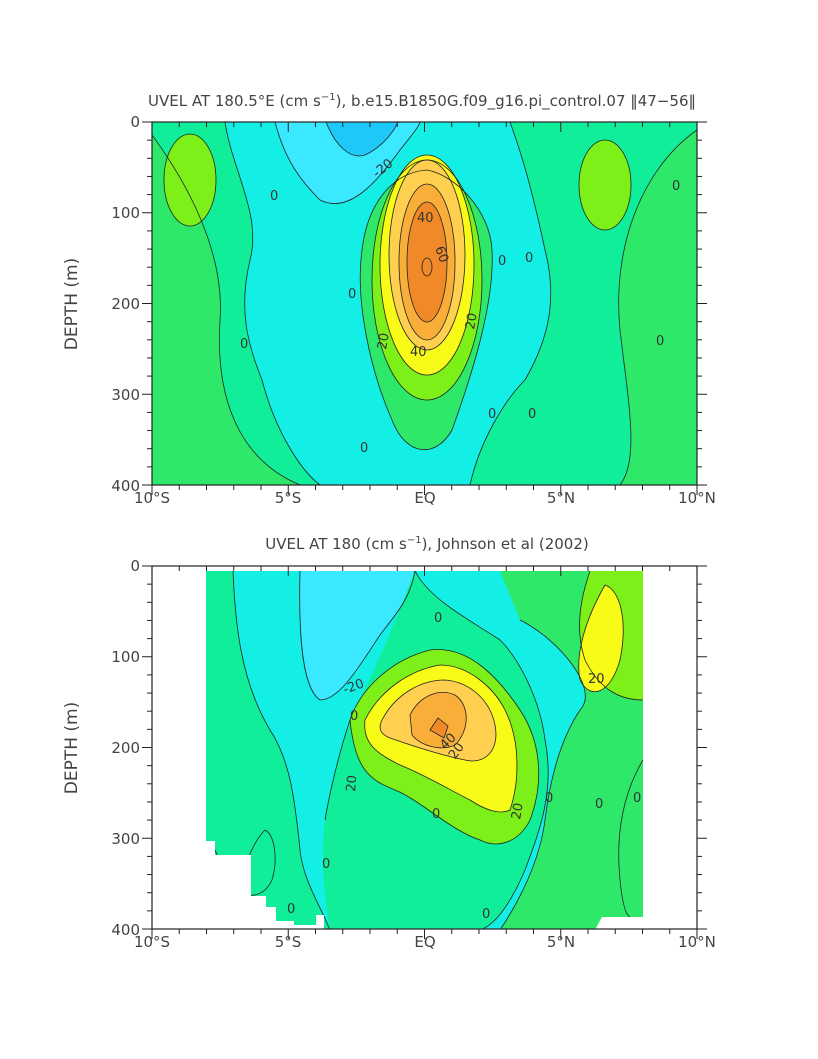  Describe the element at coordinates (697, 942) in the screenshot. I see `bottom-xtick-10n: 10°N` at that location.